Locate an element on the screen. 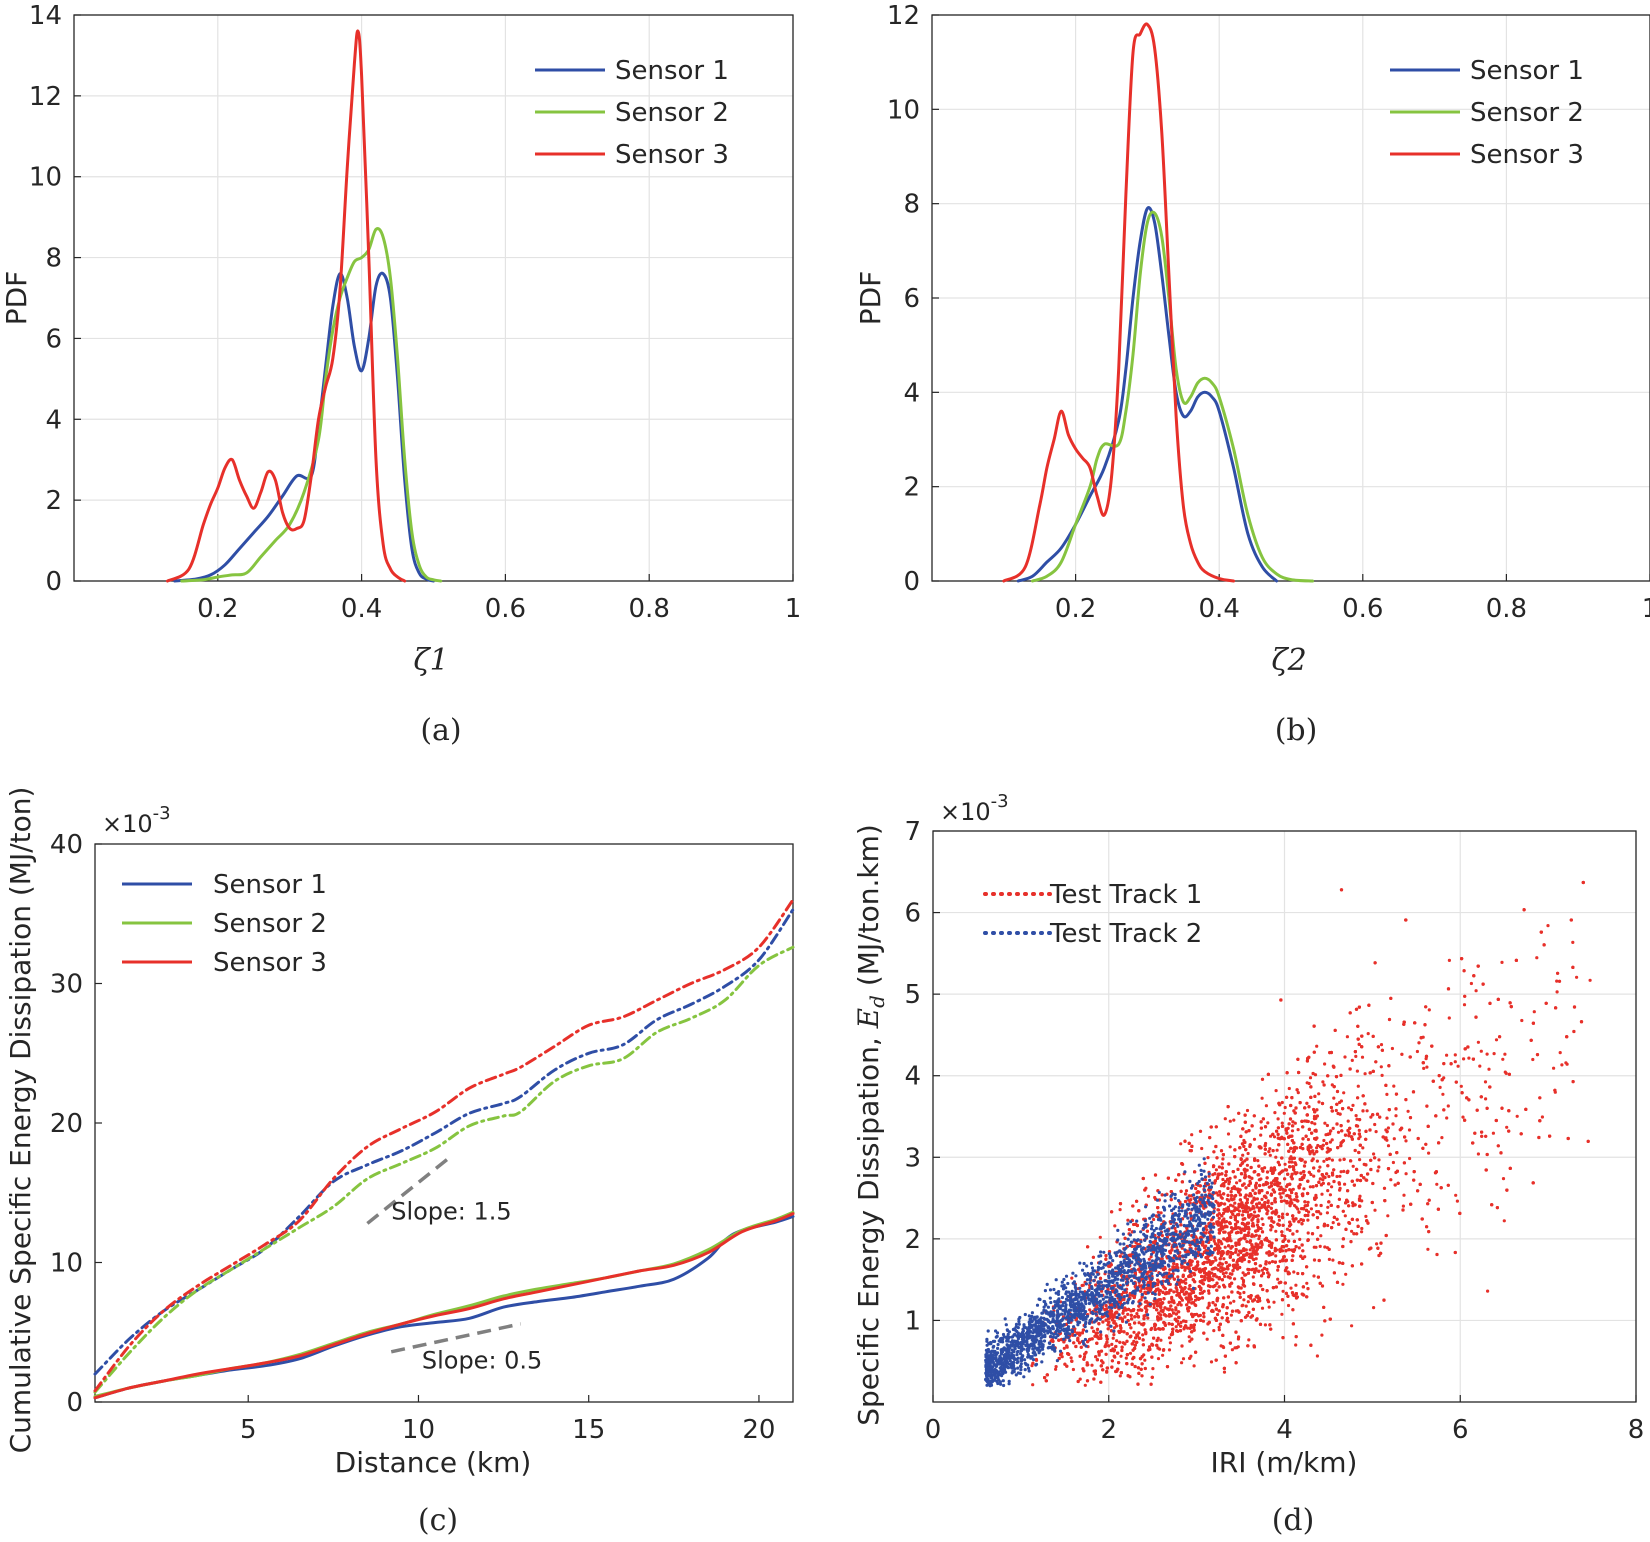 This screenshot has width=1650, height=1542. xtick-label-a-0: 0.2 is located at coordinates (217, 609).